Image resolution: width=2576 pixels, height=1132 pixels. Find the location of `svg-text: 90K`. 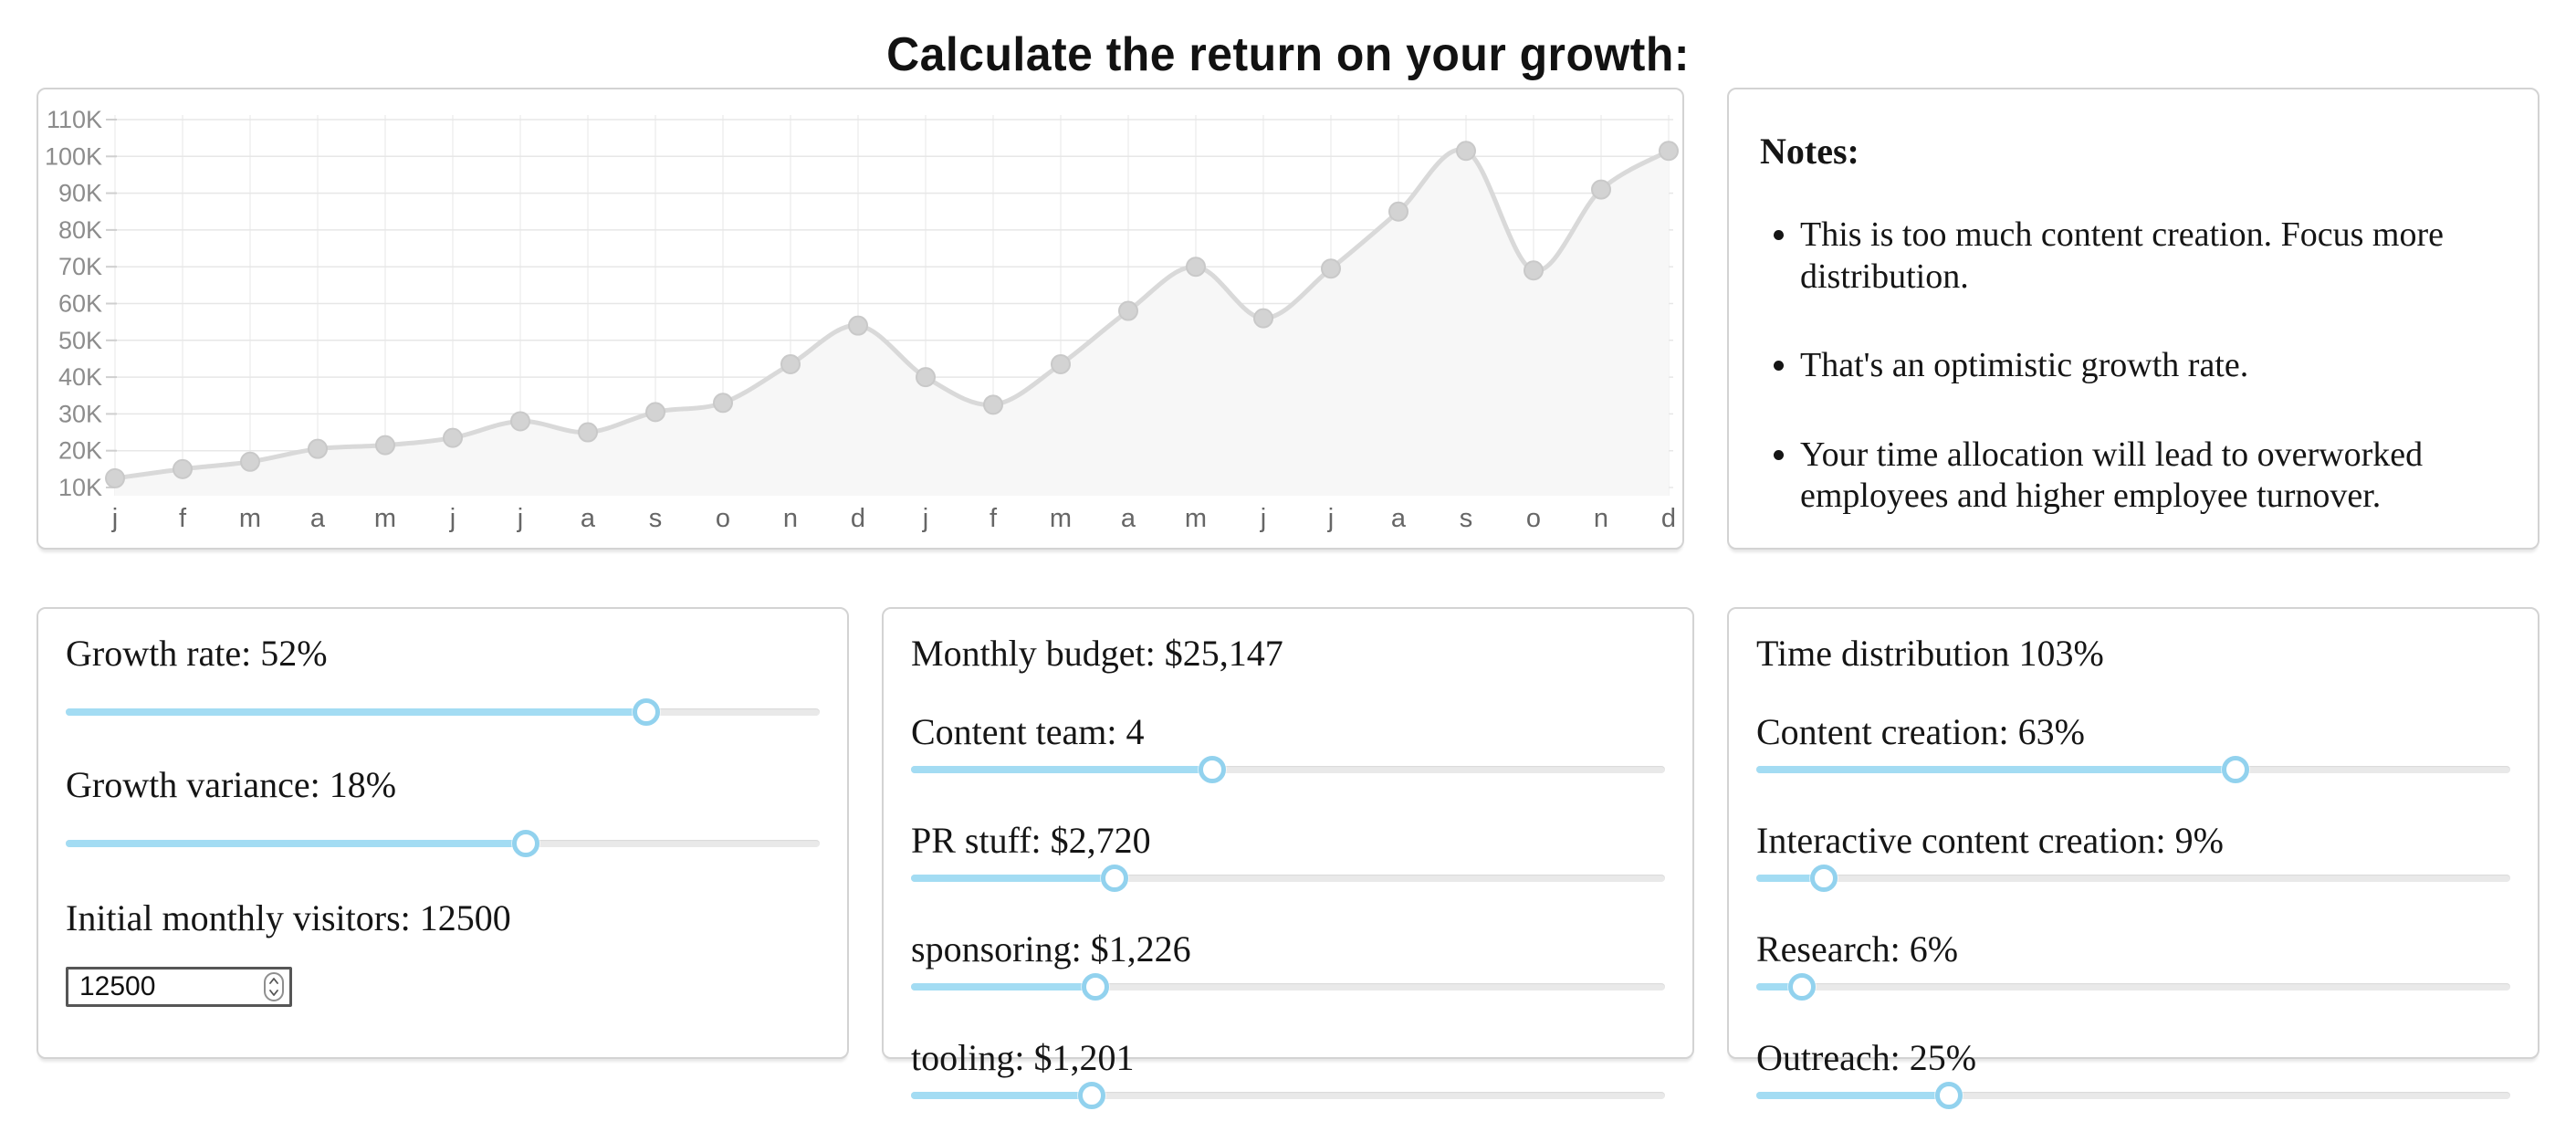

svg-text: 90K is located at coordinates (80, 194).